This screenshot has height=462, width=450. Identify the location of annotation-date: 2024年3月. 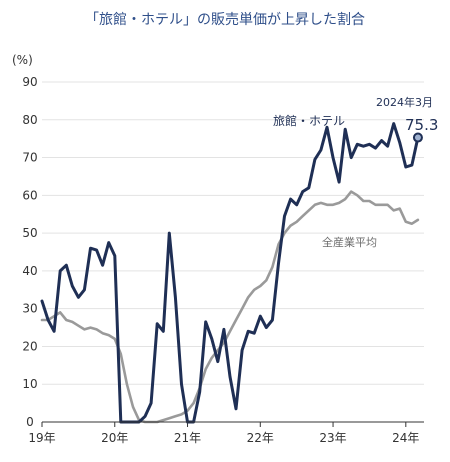
(404, 102).